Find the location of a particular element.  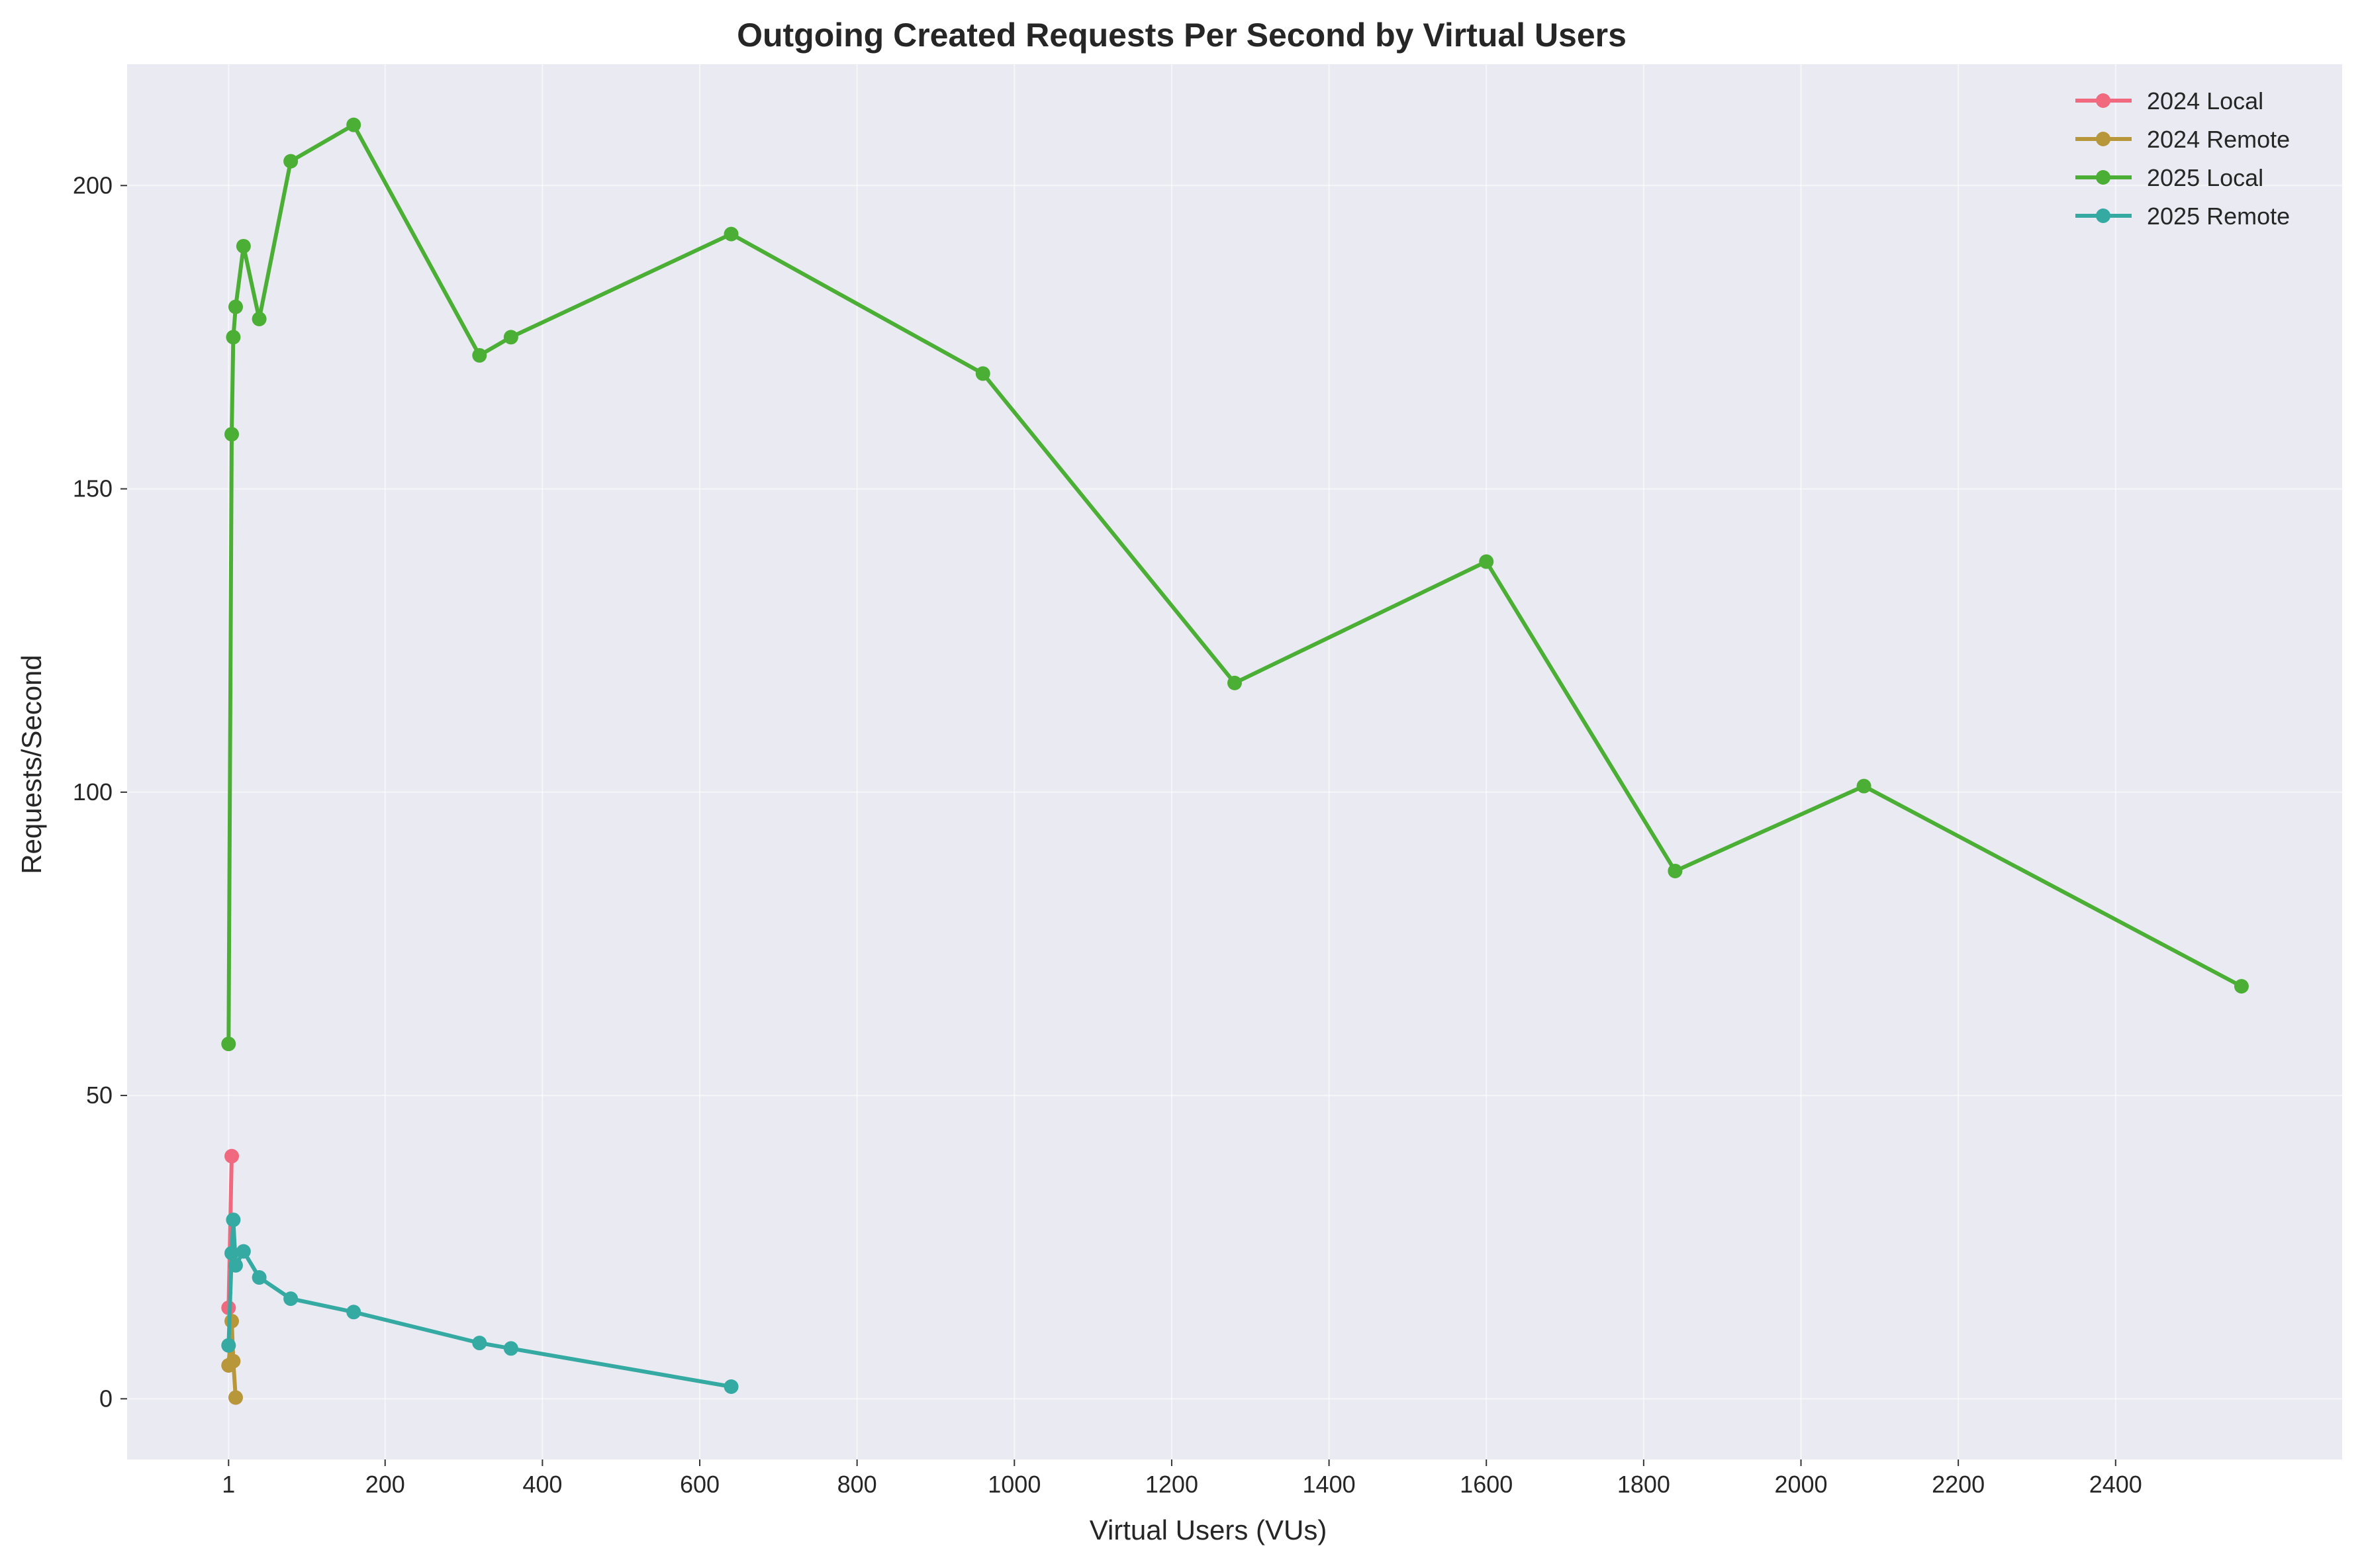

y-axis-label: Requests/Second is located at coordinates (32, 764).